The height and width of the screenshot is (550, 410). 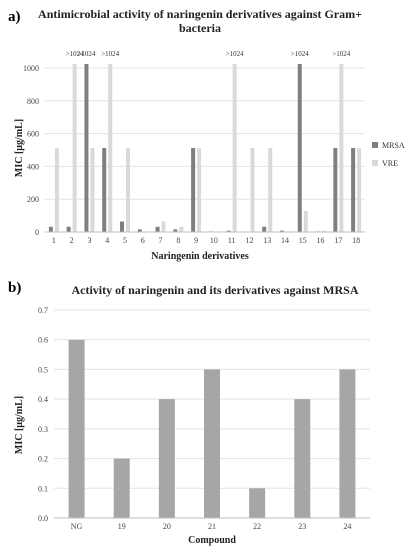 What do you see at coordinates (14, 288) in the screenshot?
I see `panel-b-label: b)` at bounding box center [14, 288].